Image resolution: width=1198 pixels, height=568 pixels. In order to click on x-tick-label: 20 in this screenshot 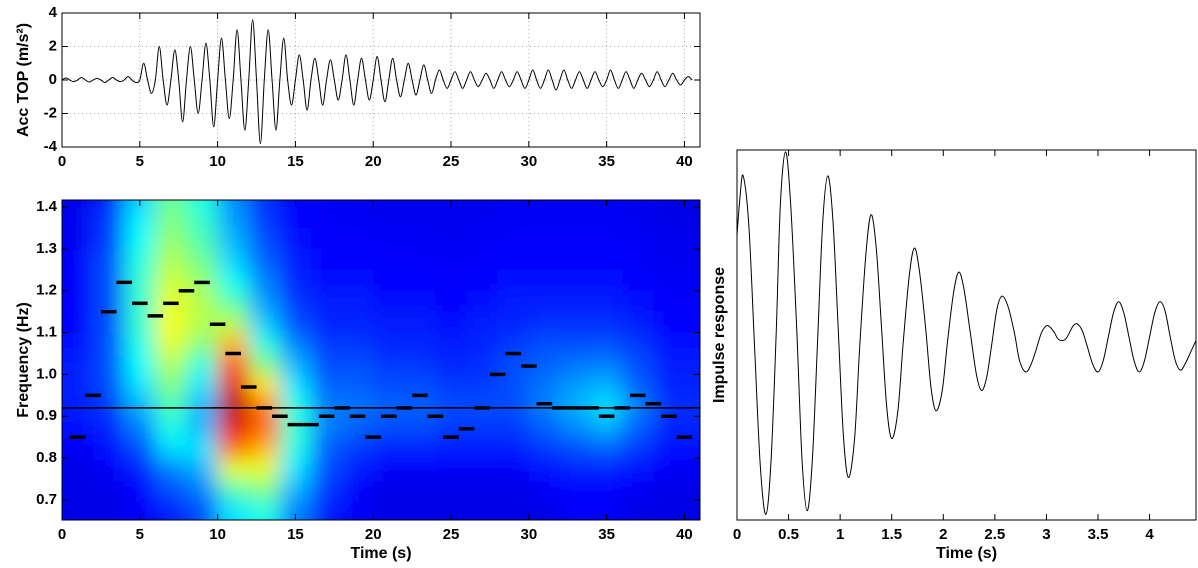, I will do `click(373, 534)`.